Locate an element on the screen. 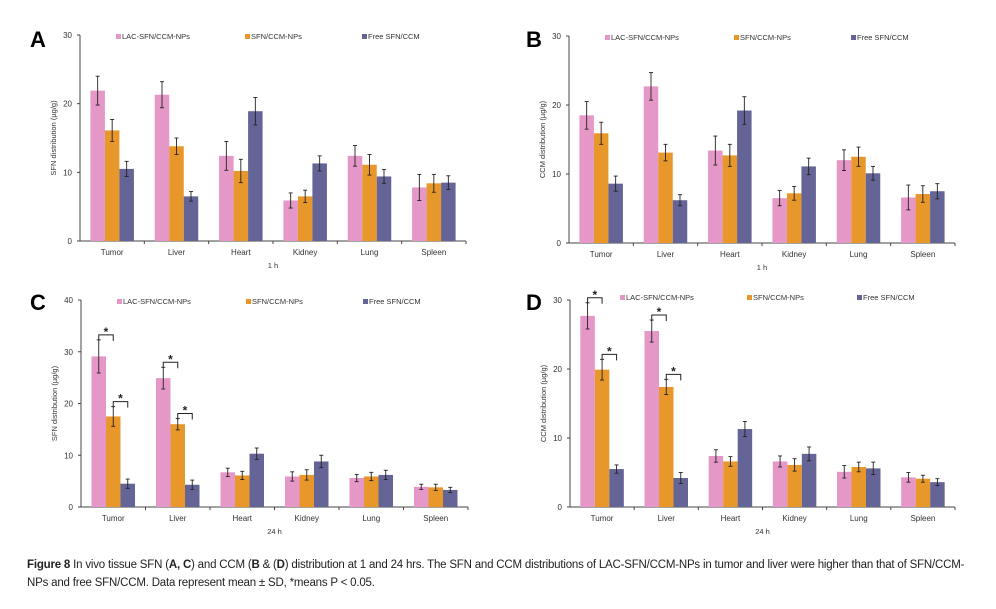 This screenshot has height=609, width=996. y-tick-label: 0 is located at coordinates (70, 241).